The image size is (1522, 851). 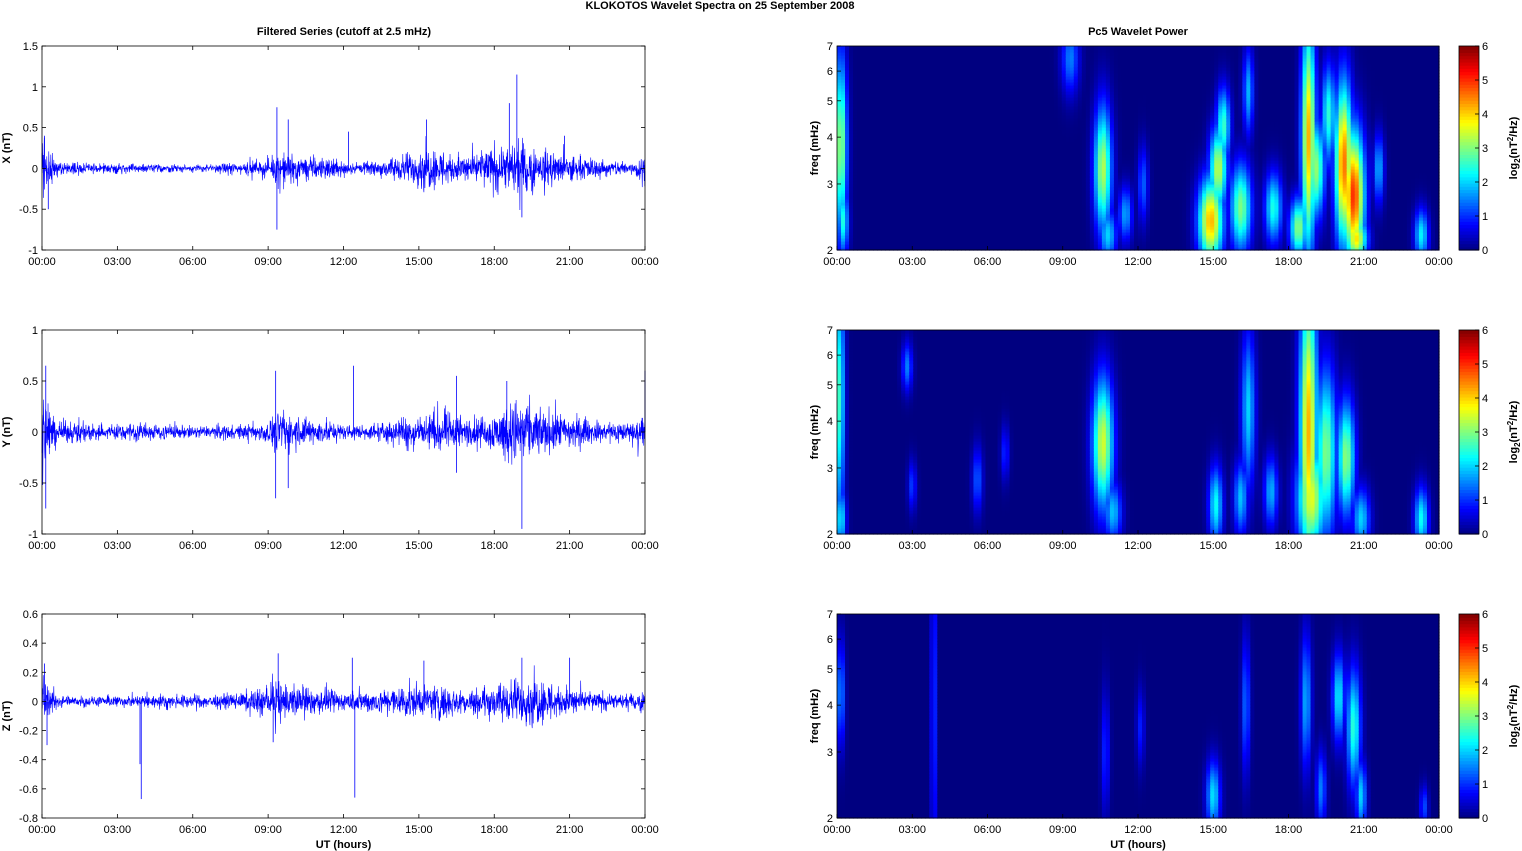 What do you see at coordinates (28, 819) in the screenshot?
I see `y-tick-label: -0.8` at bounding box center [28, 819].